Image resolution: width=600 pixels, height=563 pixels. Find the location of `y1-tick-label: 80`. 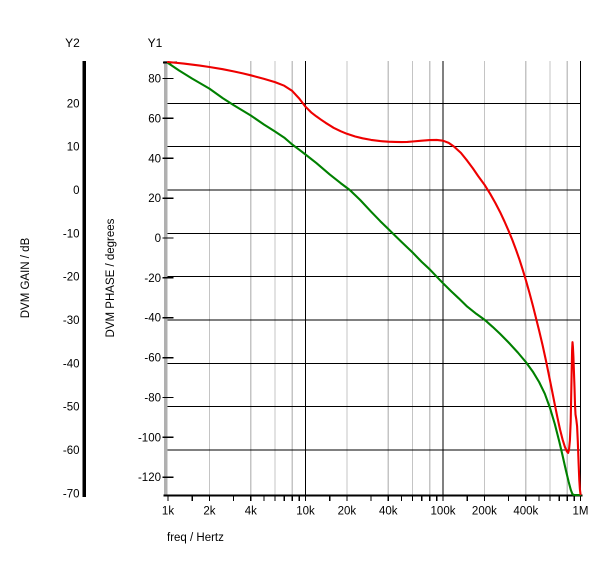

y1-tick-label: 80 is located at coordinates (154, 80).